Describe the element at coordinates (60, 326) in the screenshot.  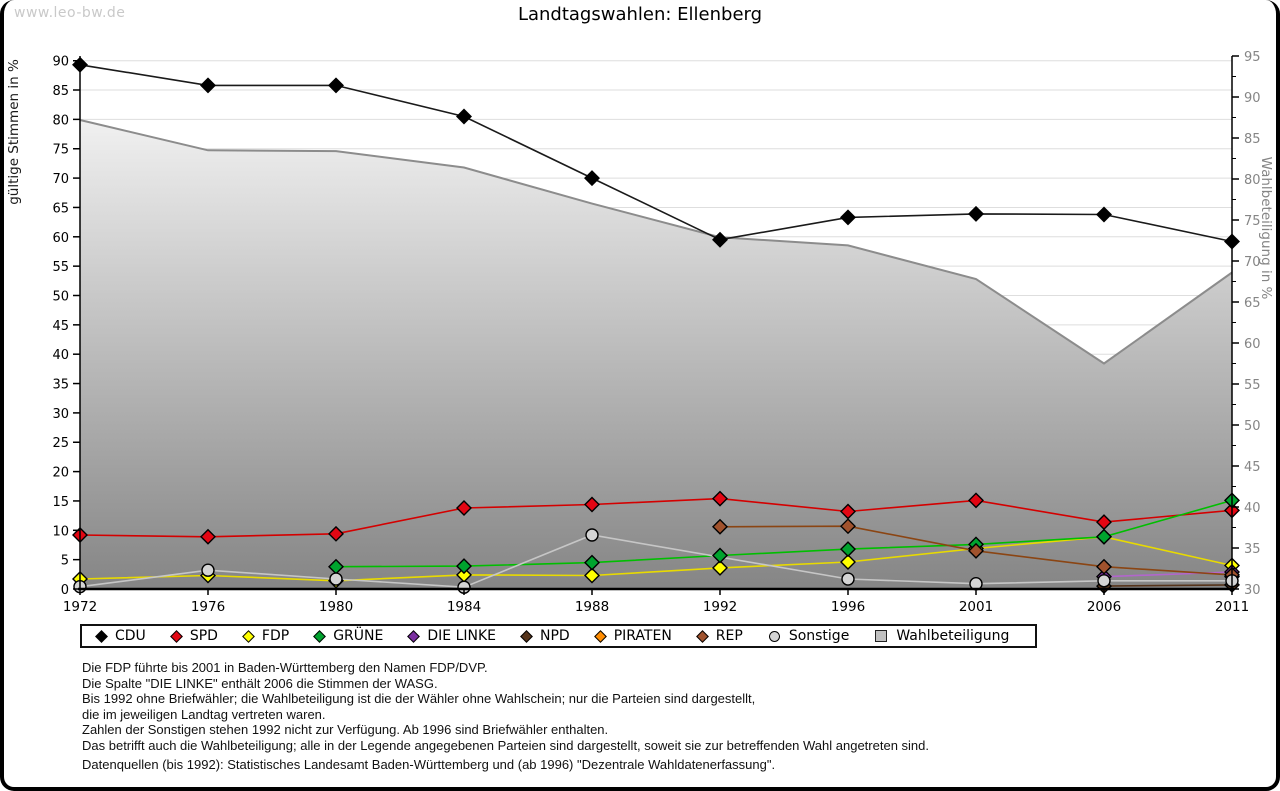
I see `left-tick-label: 45` at that location.